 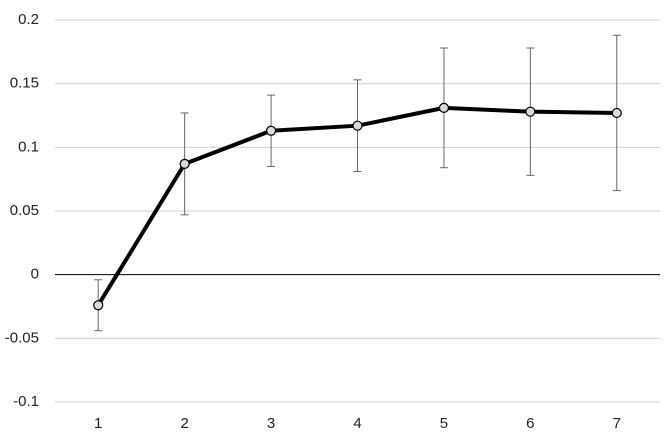 I want to click on x-tick-label: 3, so click(x=271, y=423).